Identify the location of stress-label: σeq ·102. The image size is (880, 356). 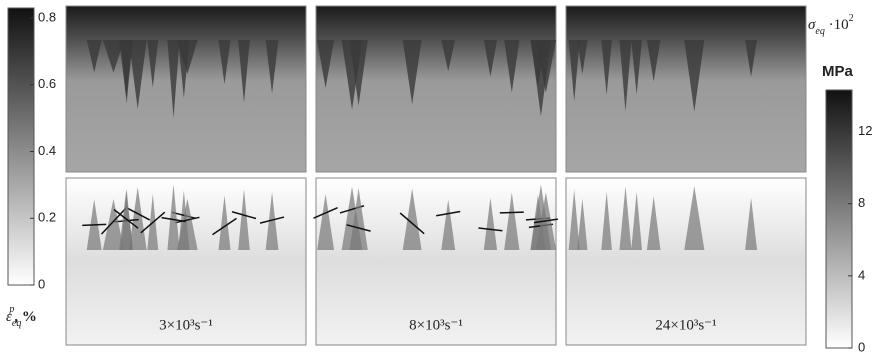
(831, 25).